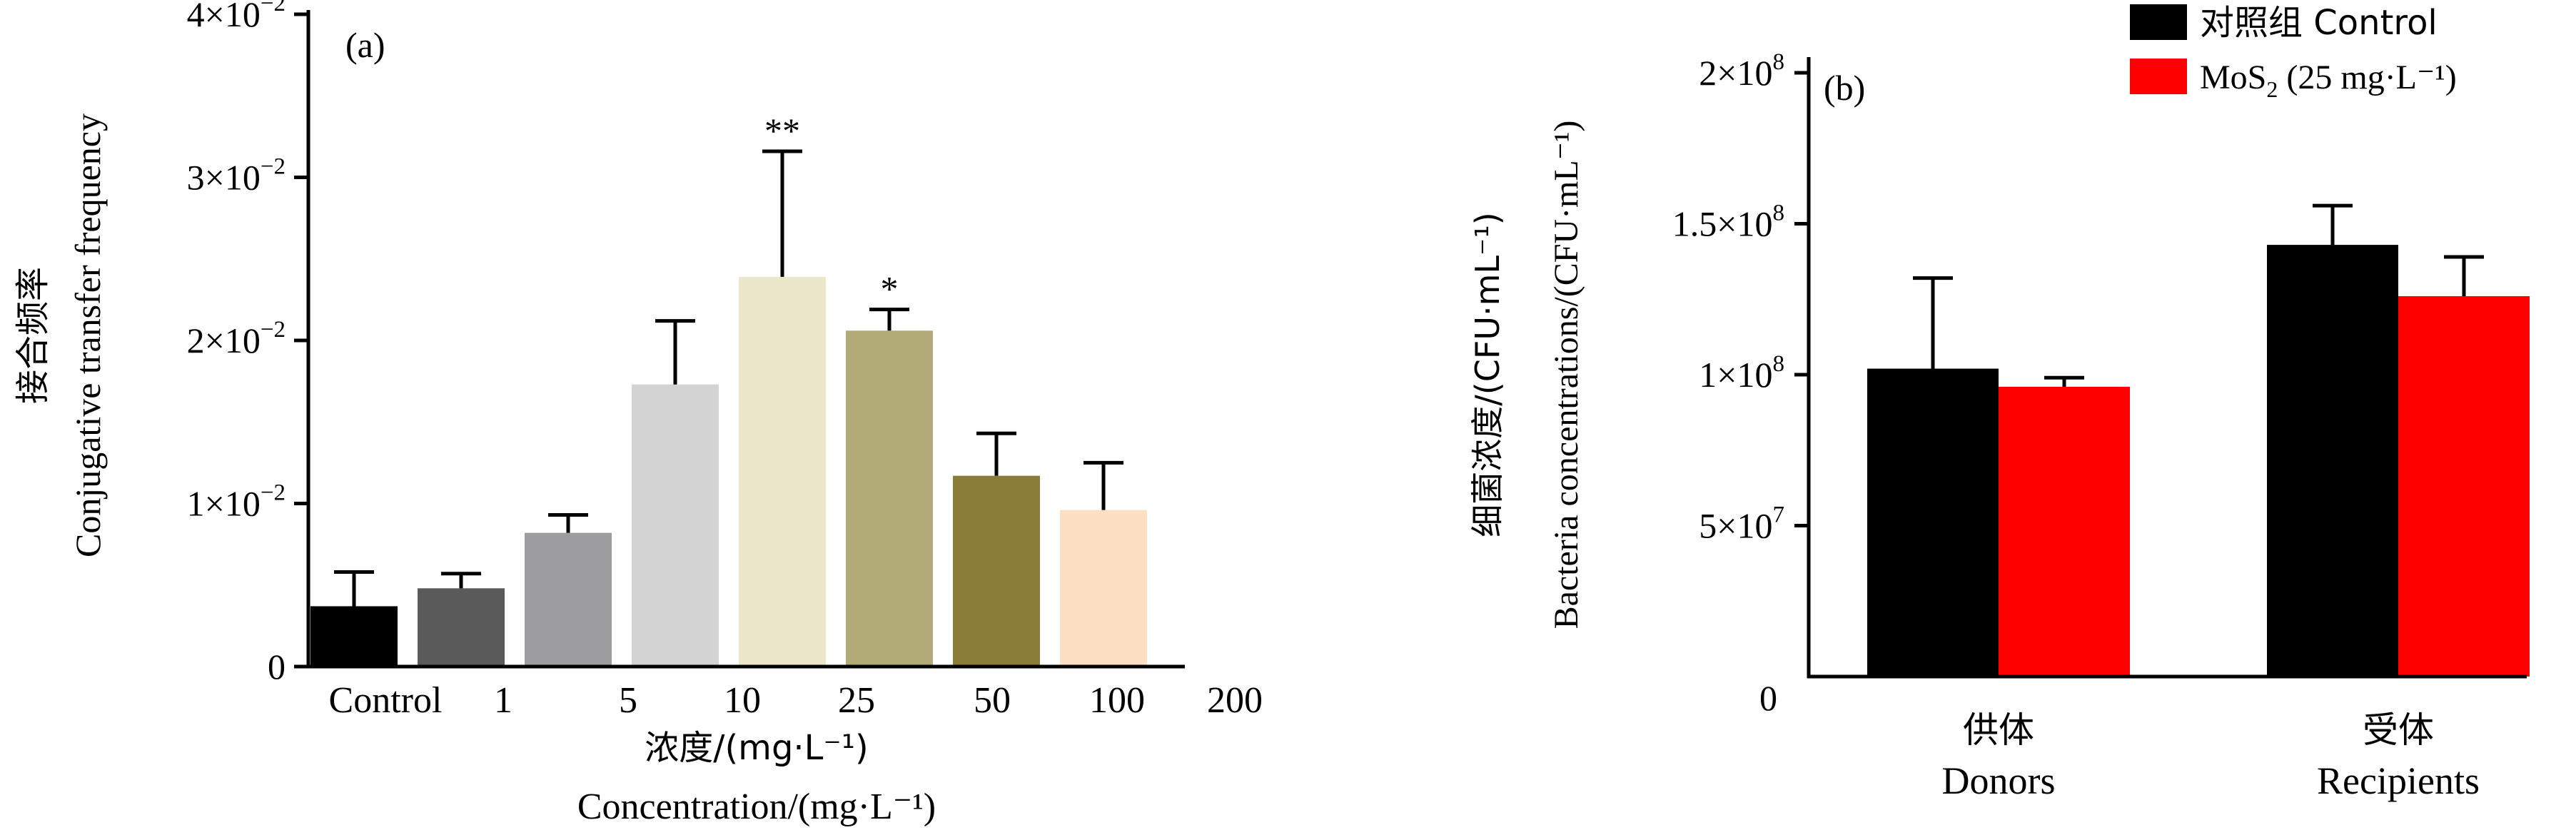 This screenshot has width=2576, height=835. What do you see at coordinates (365, 45) in the screenshot?
I see `panel-a-label: (a)` at bounding box center [365, 45].